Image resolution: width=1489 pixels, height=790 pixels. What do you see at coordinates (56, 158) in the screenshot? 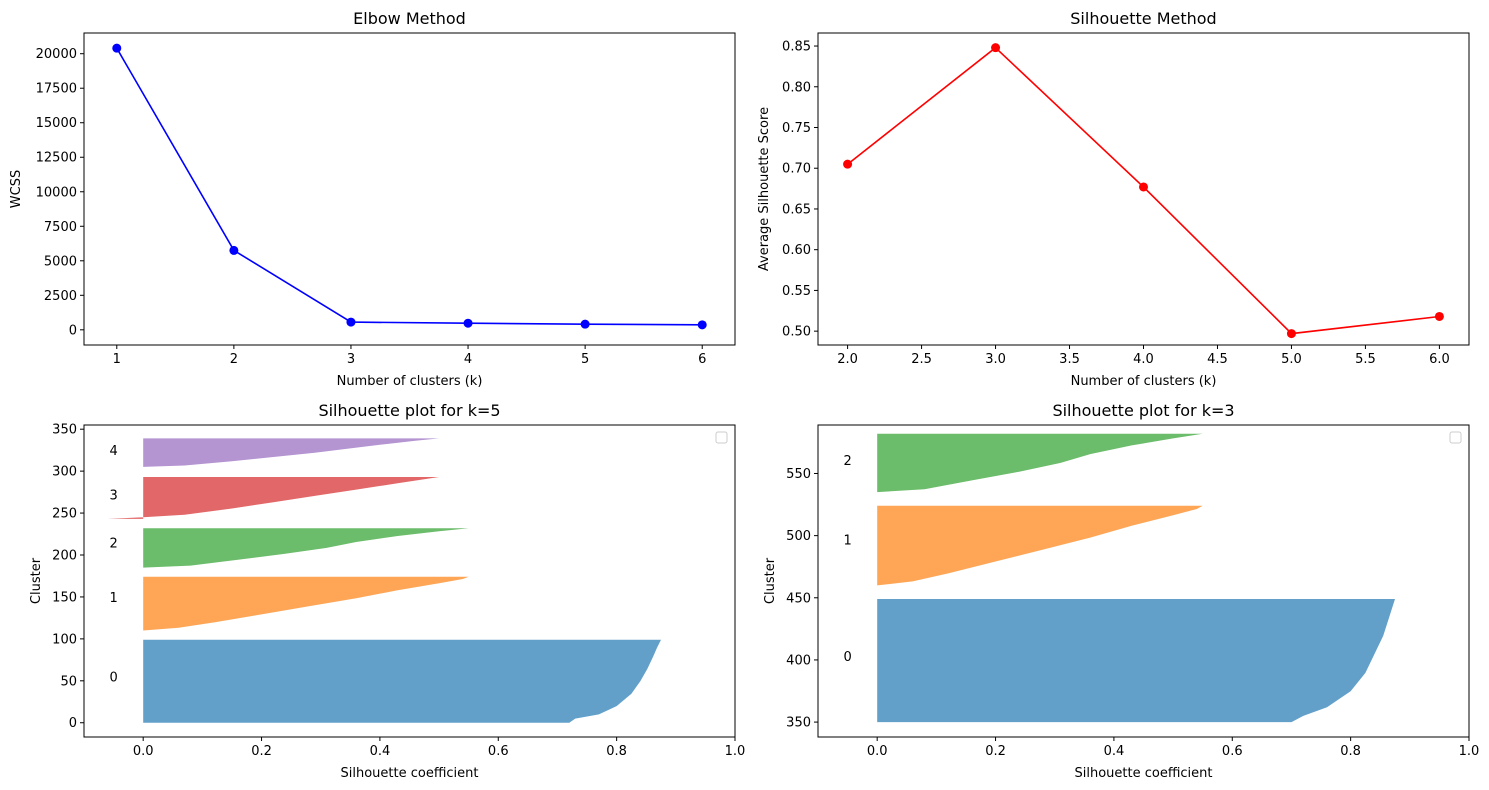
I see `y-tick-label: 12500` at bounding box center [56, 158].